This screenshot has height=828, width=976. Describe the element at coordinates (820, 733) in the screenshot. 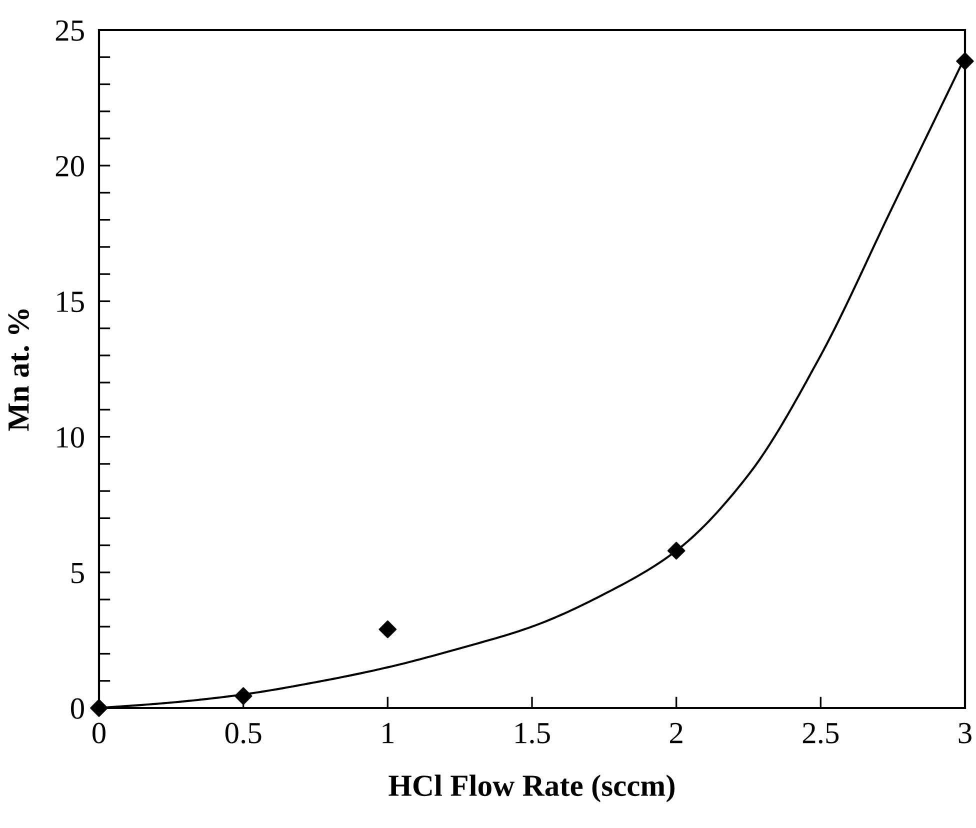

I see `x-tick-label: 2.5` at that location.